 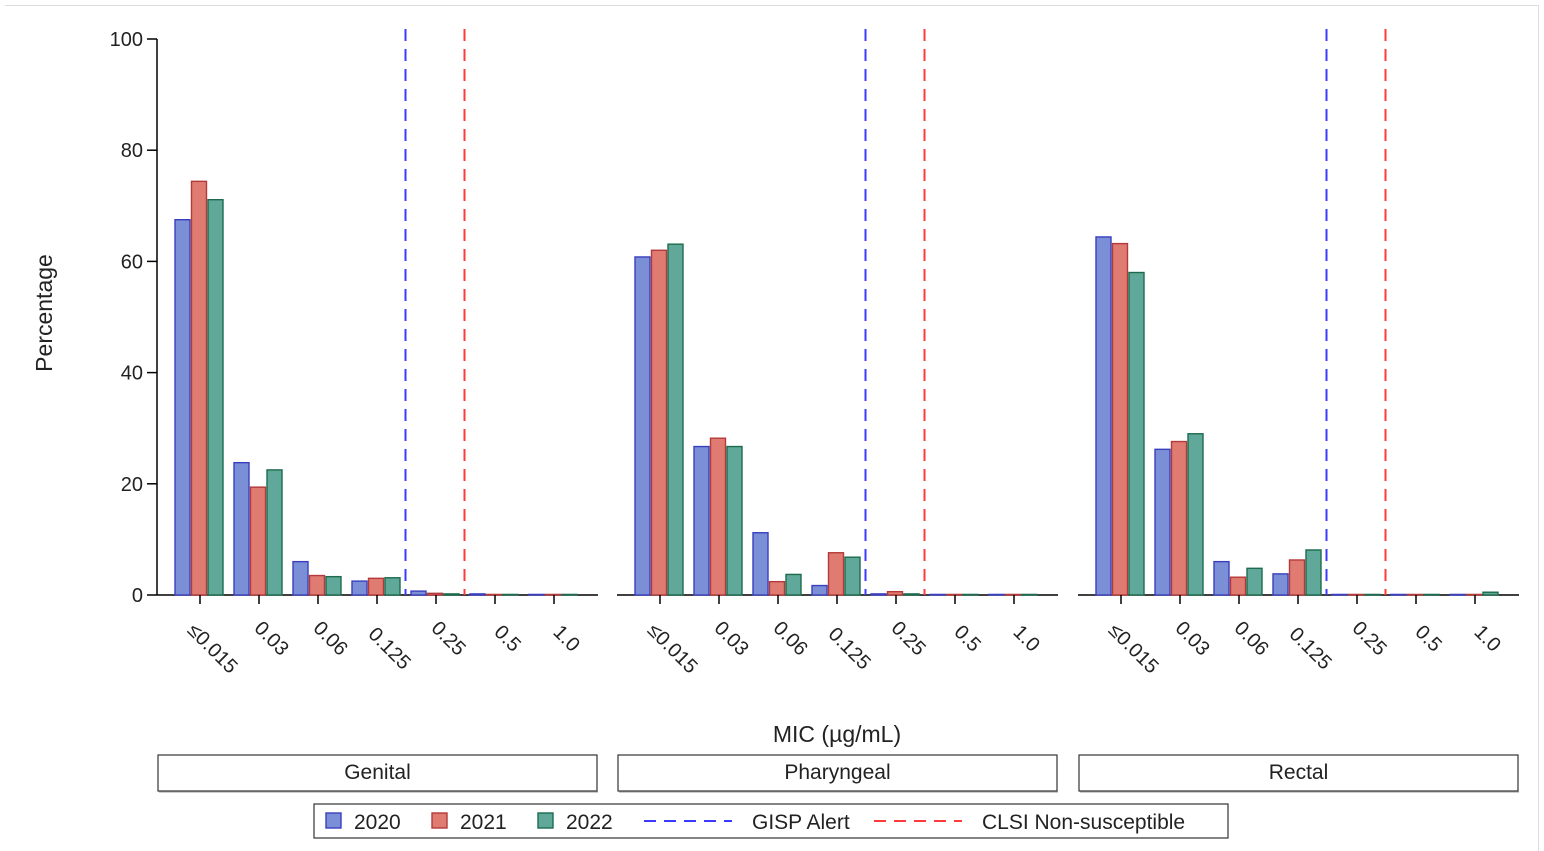 What do you see at coordinates (126, 40) in the screenshot?
I see `y-tick-label: 100` at bounding box center [126, 40].